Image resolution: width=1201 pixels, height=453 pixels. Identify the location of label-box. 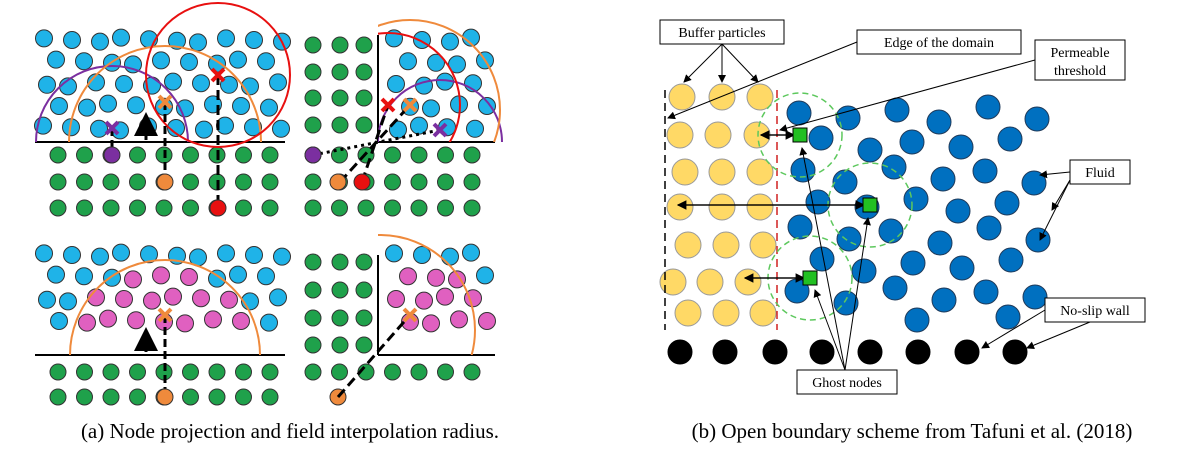
(1100, 172).